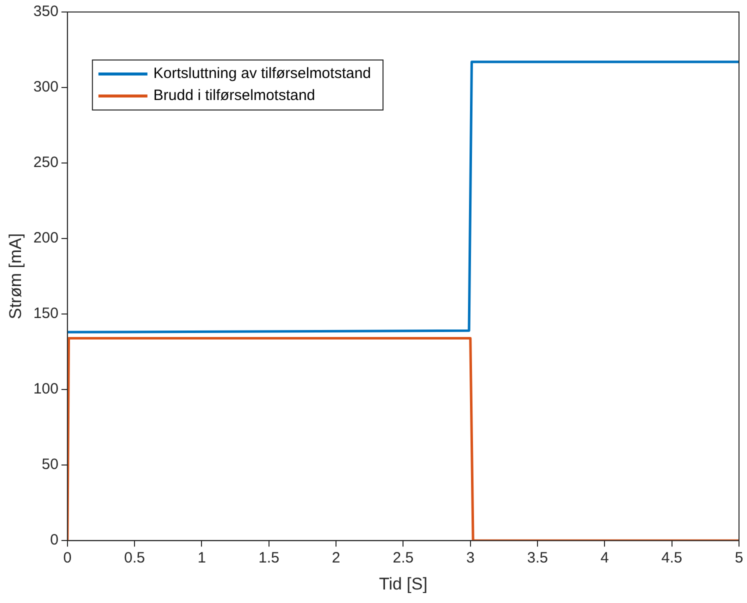 Image resolution: width=747 pixels, height=603 pixels. What do you see at coordinates (45, 11) in the screenshot?
I see `y-tick-label: 350` at bounding box center [45, 11].